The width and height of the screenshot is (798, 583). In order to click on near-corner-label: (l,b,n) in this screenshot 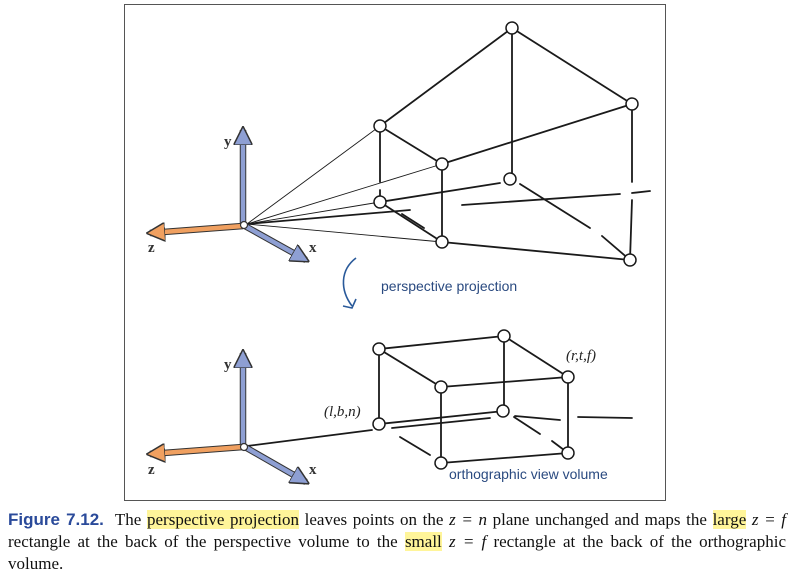, I will do `click(342, 412)`.